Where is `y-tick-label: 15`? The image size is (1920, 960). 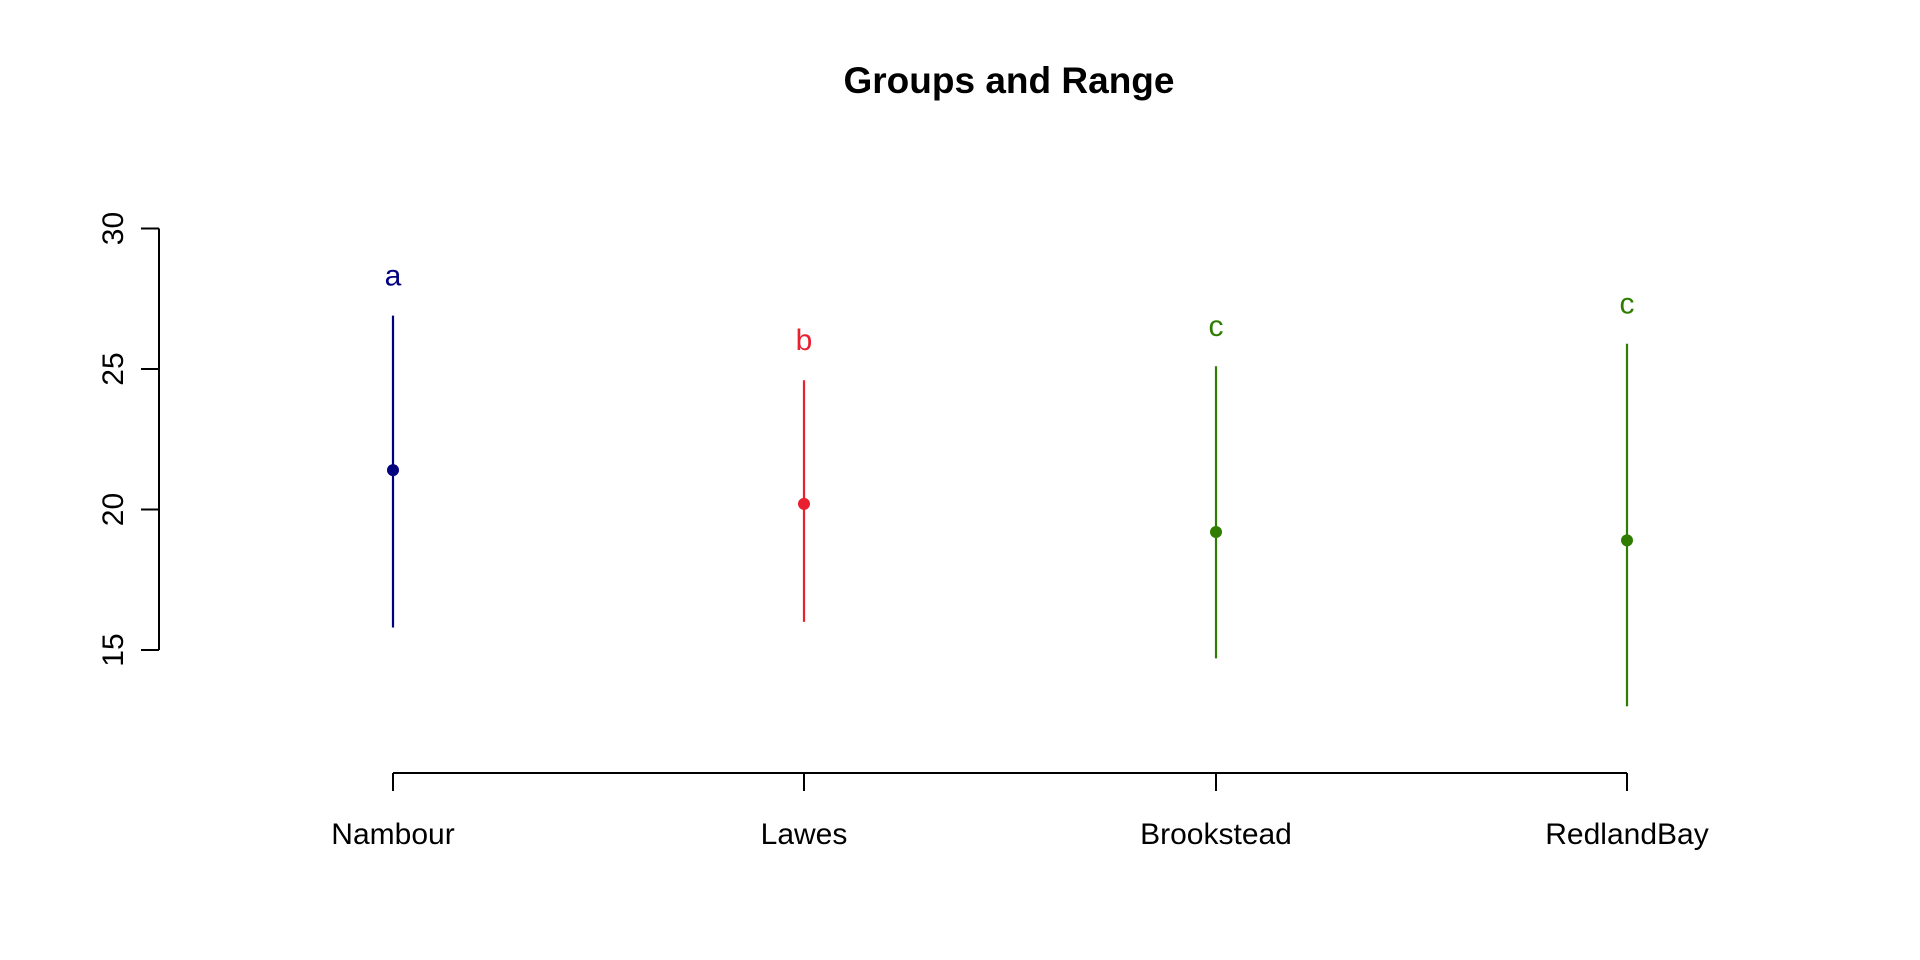
y-tick-label: 15 is located at coordinates (113, 649).